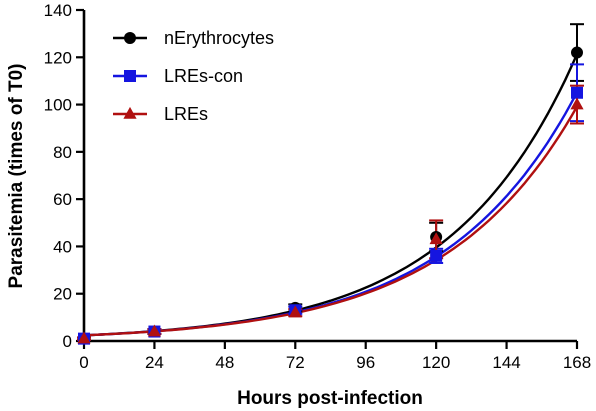  I want to click on legend-label: LREs, so click(186, 114).